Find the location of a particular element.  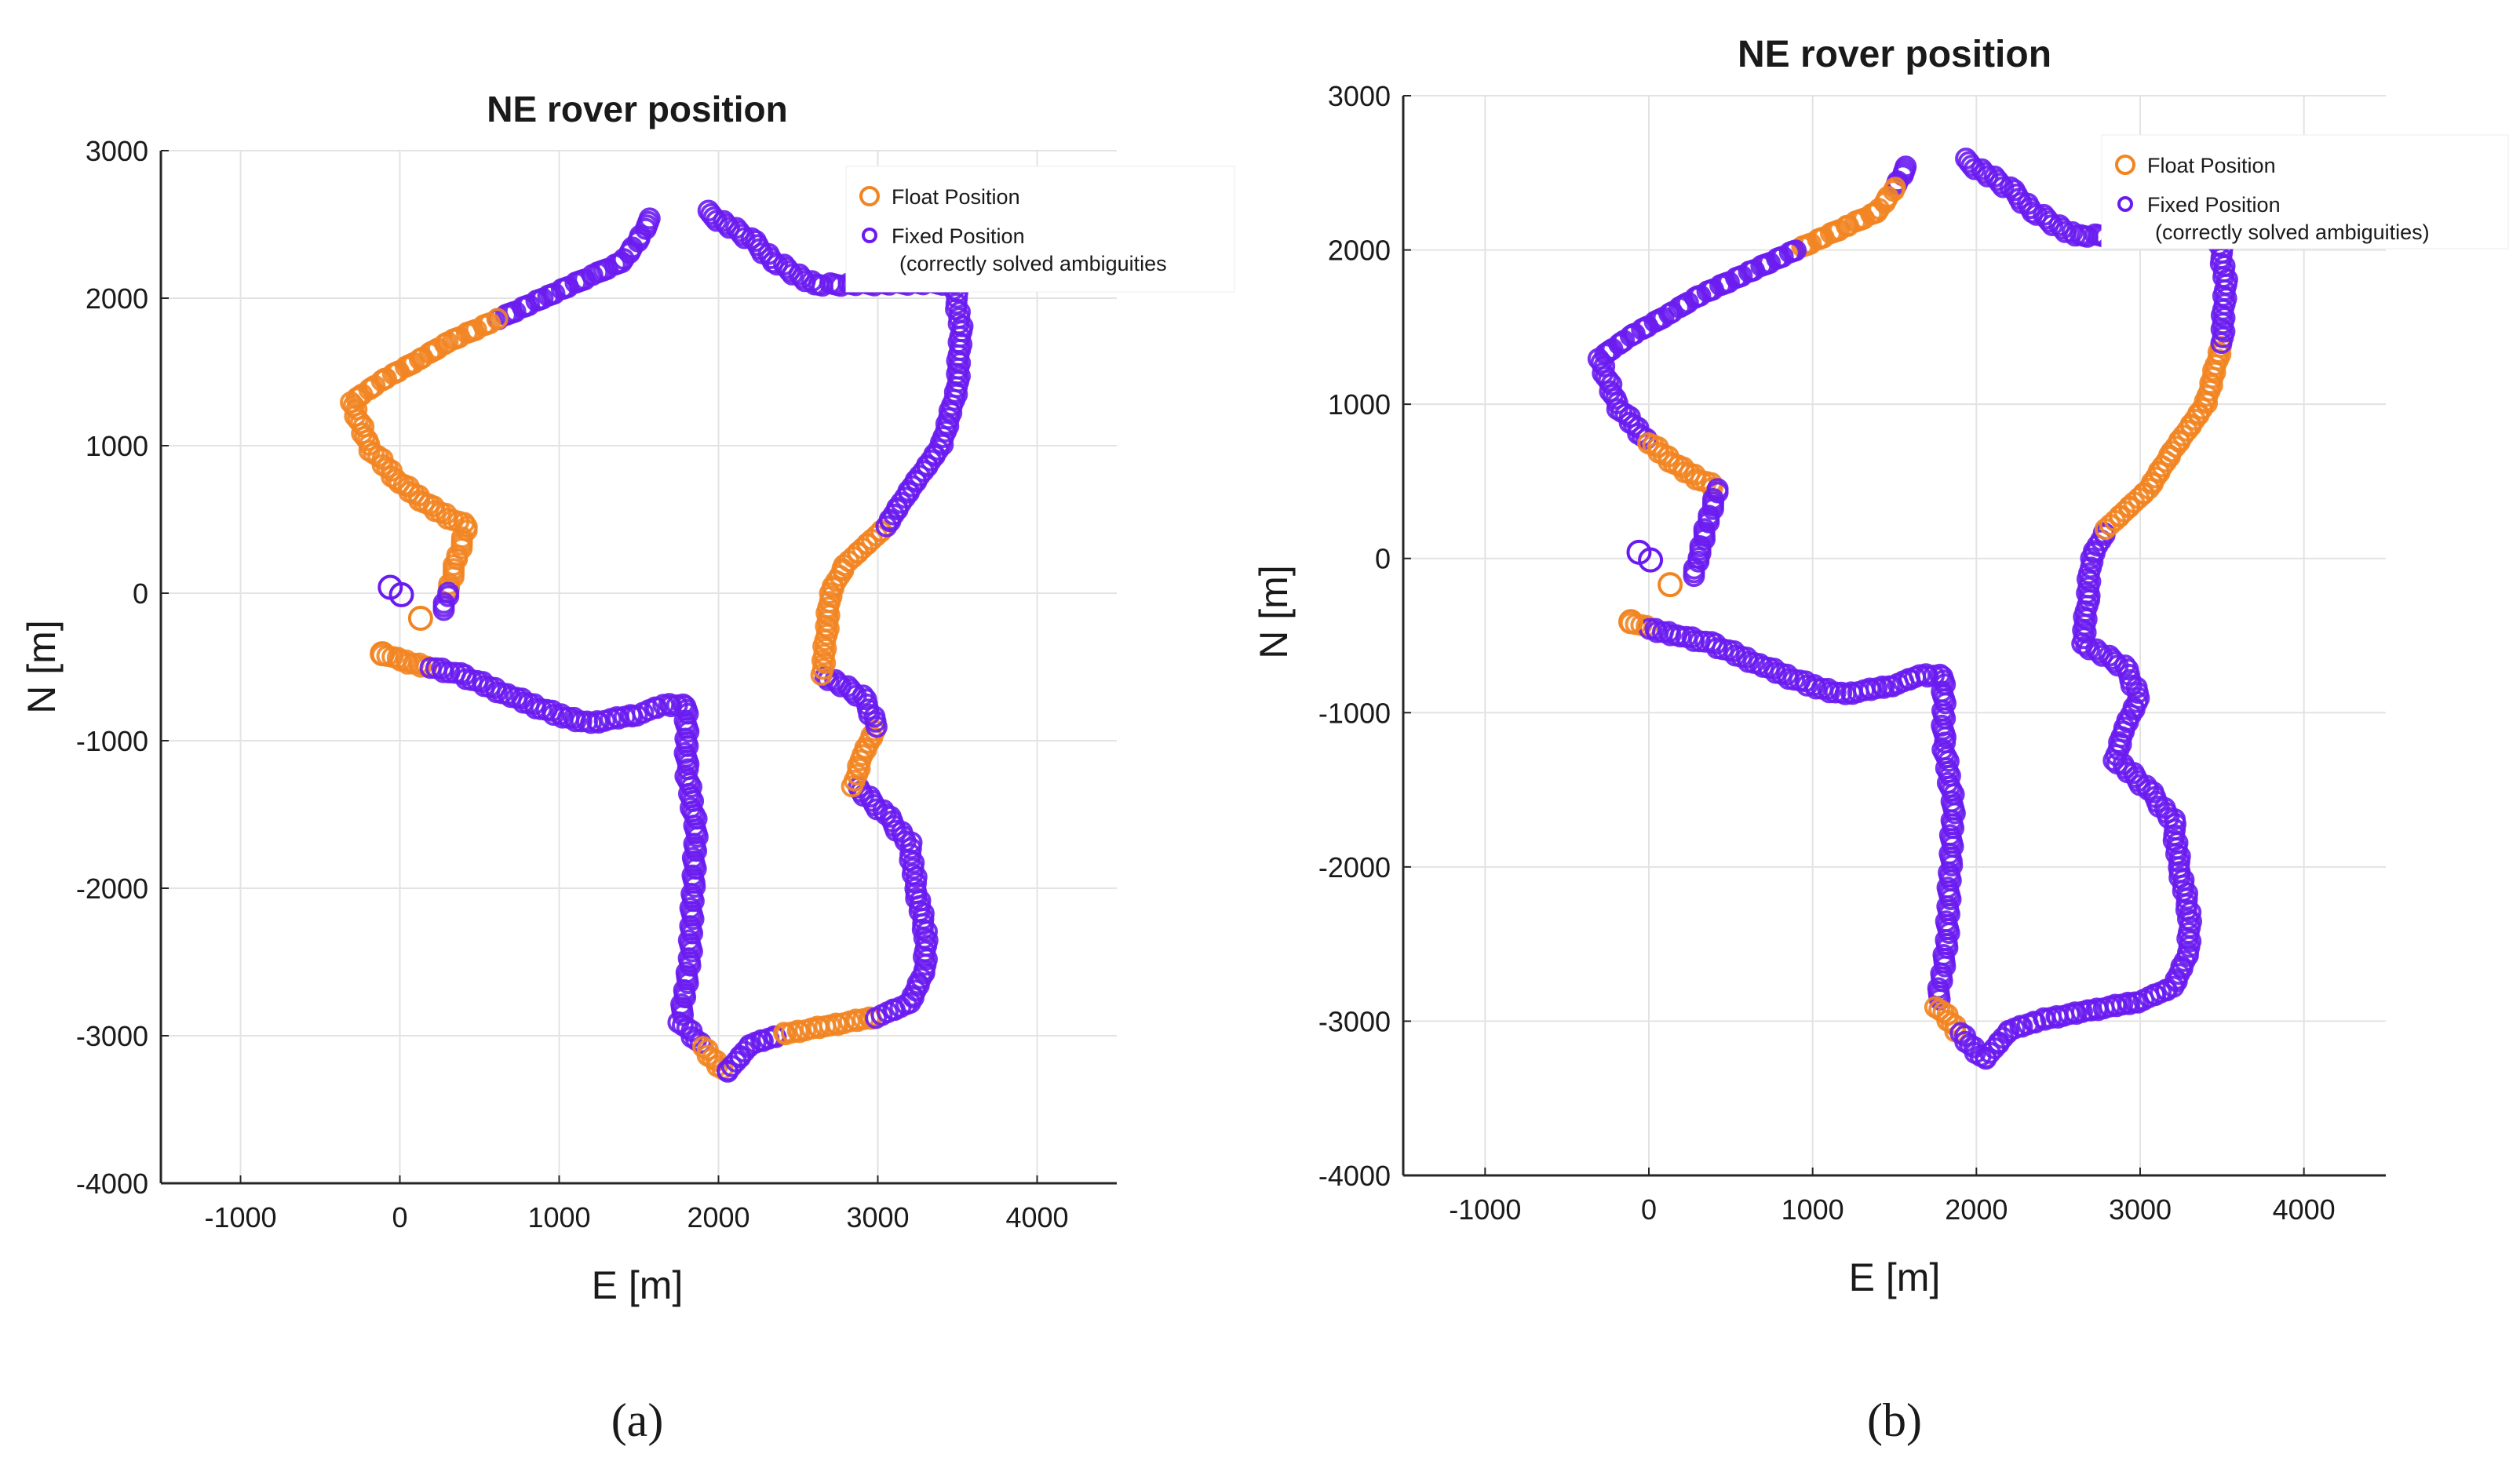

legend-float-label-a: Float Position is located at coordinates (956, 197).